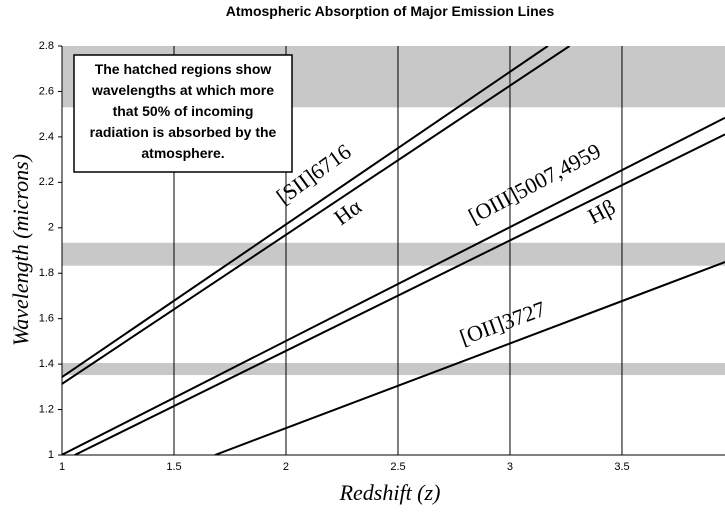 Image resolution: width=725 pixels, height=513 pixels. I want to click on y-tick-label: 1.4, so click(46, 364).